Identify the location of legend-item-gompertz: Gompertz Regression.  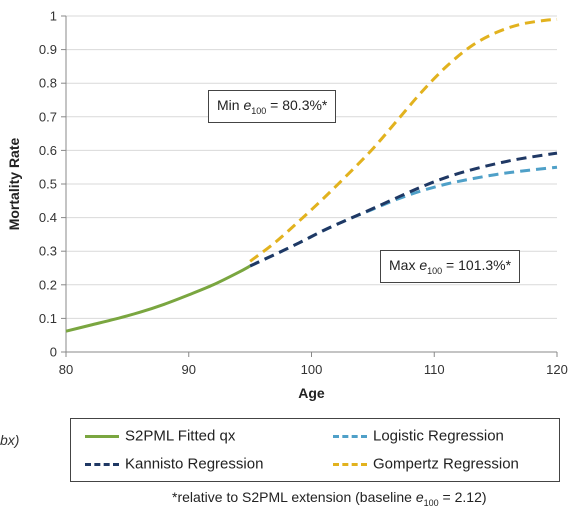
(426, 464).